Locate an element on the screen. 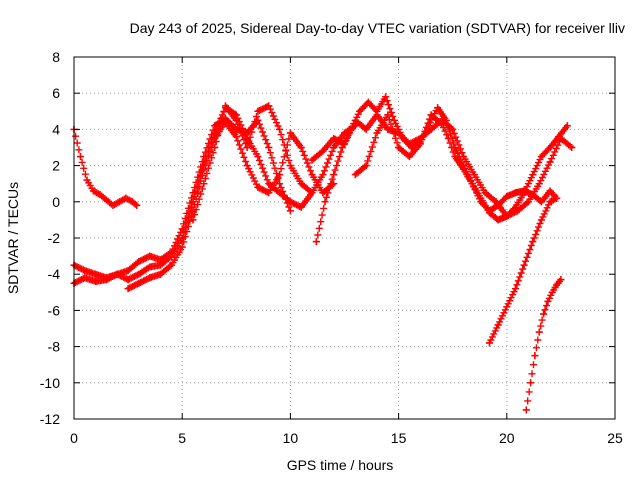 The width and height of the screenshot is (640, 480). y-tick-label: -8 is located at coordinates (54, 347).